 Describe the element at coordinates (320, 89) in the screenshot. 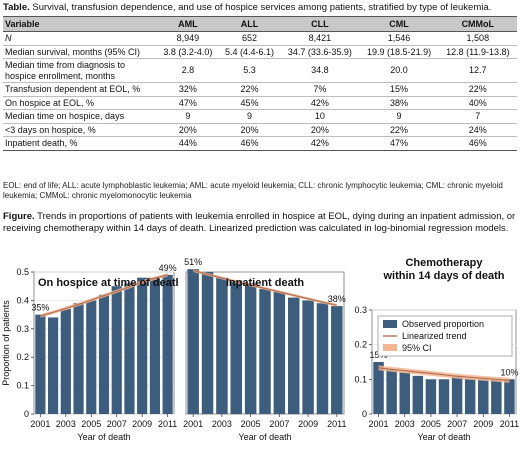

I see `table-cell: 7%` at that location.